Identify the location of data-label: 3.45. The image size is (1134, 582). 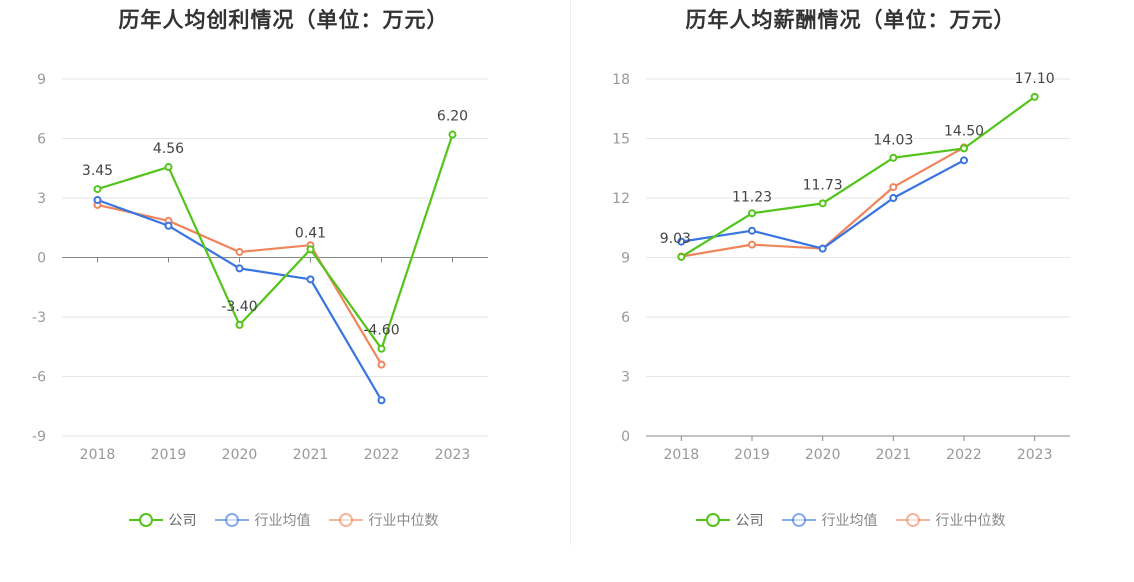
(97, 171).